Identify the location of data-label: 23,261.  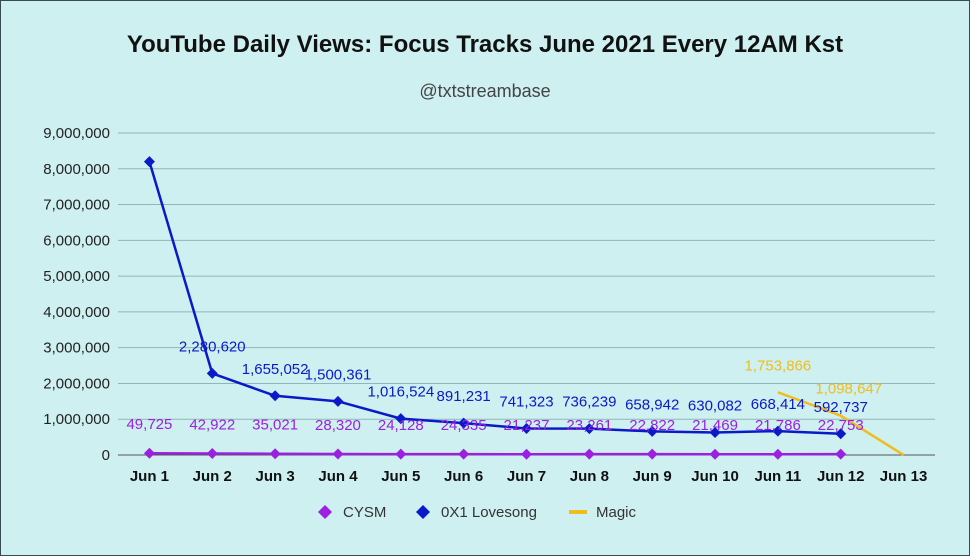
(589, 425).